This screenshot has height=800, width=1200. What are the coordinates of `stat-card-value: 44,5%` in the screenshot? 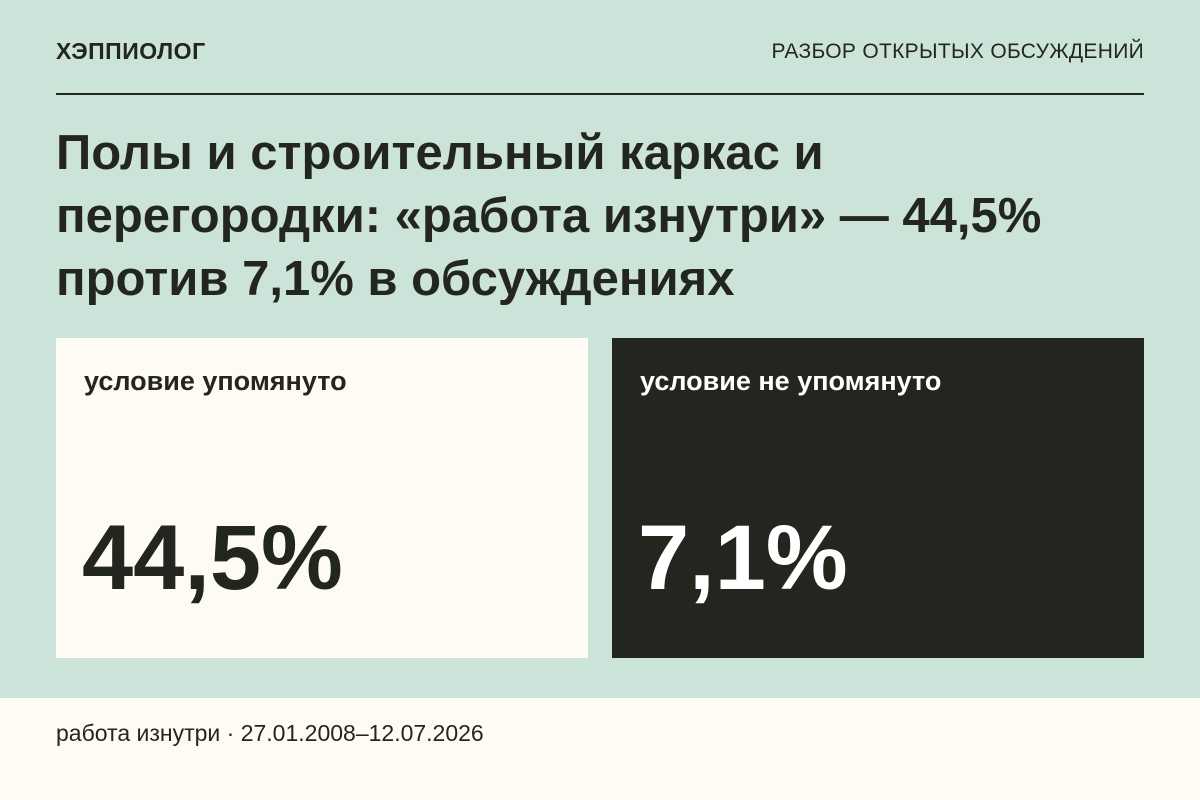 It's located at (212, 558).